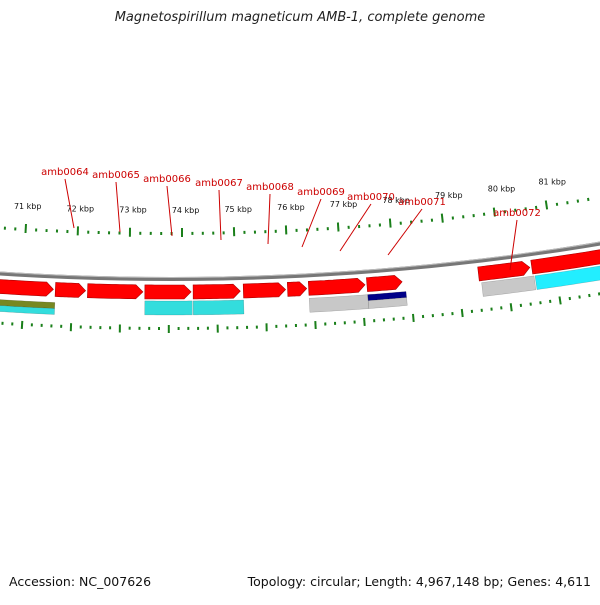  I want to click on gene-label-amb0066: amb0066, so click(167, 179).